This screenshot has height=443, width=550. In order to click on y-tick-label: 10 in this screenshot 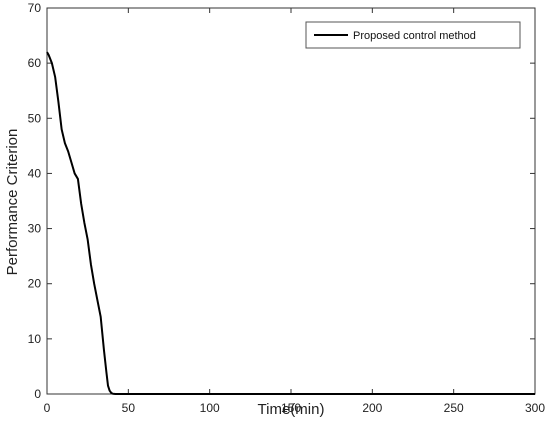, I will do `click(35, 339)`.